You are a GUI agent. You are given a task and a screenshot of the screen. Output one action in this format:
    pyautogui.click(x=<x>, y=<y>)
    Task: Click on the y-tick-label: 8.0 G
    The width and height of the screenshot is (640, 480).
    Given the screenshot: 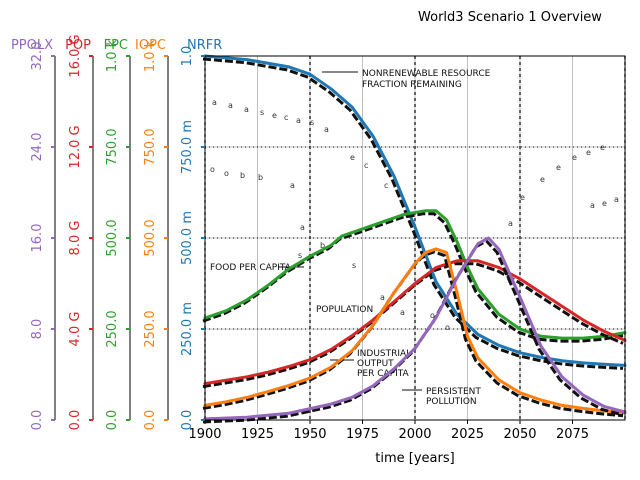 What is the action you would take?
    pyautogui.click(x=75, y=238)
    